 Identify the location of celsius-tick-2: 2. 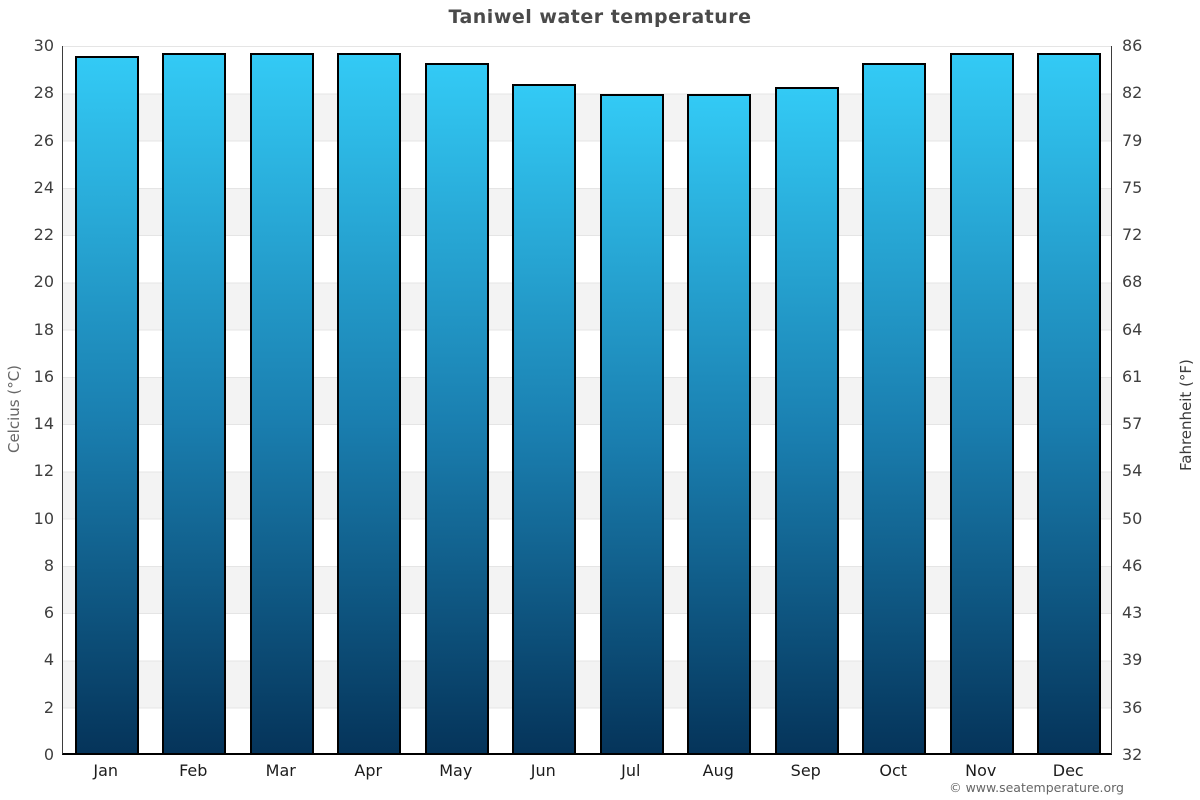
(48, 707).